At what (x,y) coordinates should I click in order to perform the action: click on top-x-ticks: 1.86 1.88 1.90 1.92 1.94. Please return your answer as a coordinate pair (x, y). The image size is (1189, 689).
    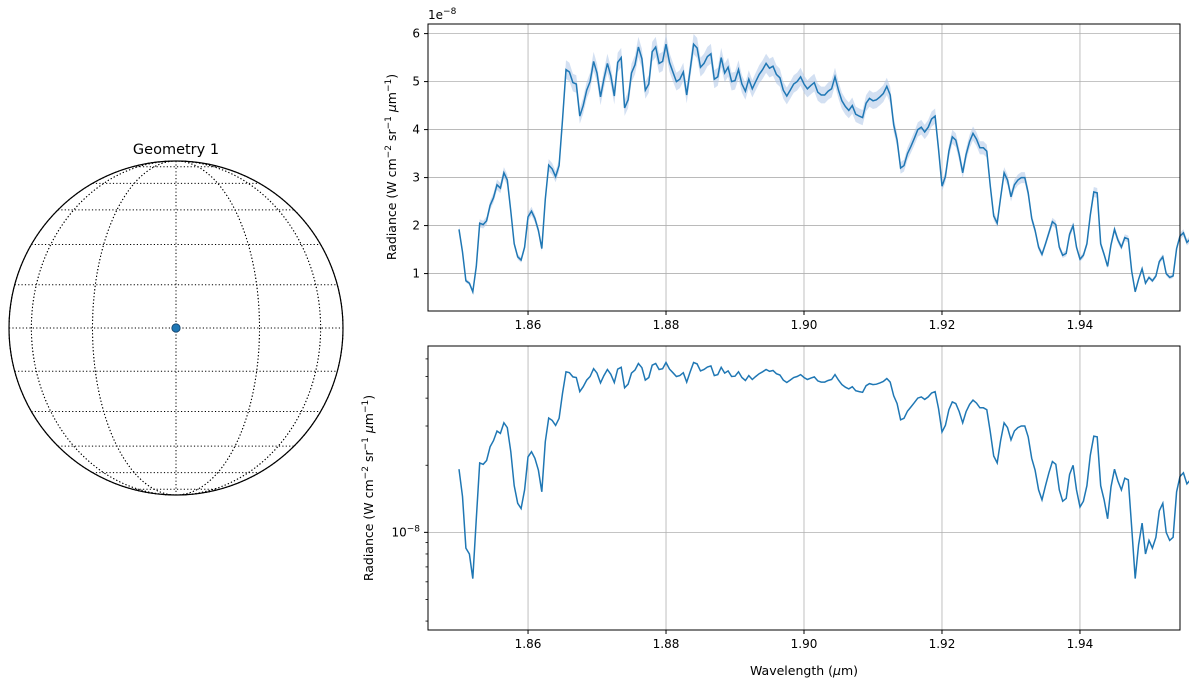
    Looking at the image, I should click on (804, 321).